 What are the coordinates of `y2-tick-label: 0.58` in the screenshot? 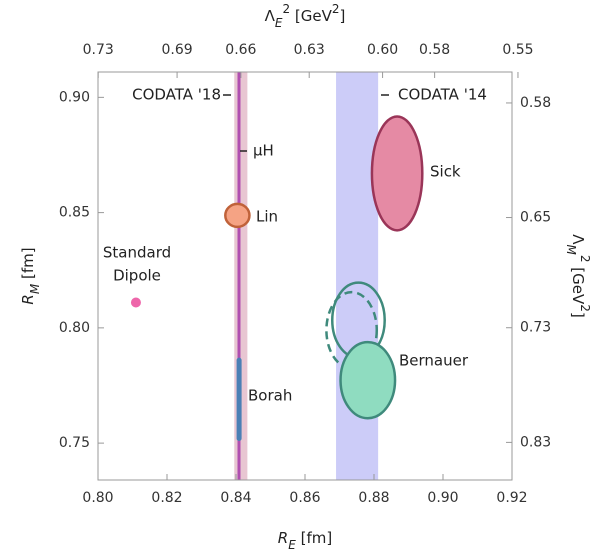 It's located at (535, 103).